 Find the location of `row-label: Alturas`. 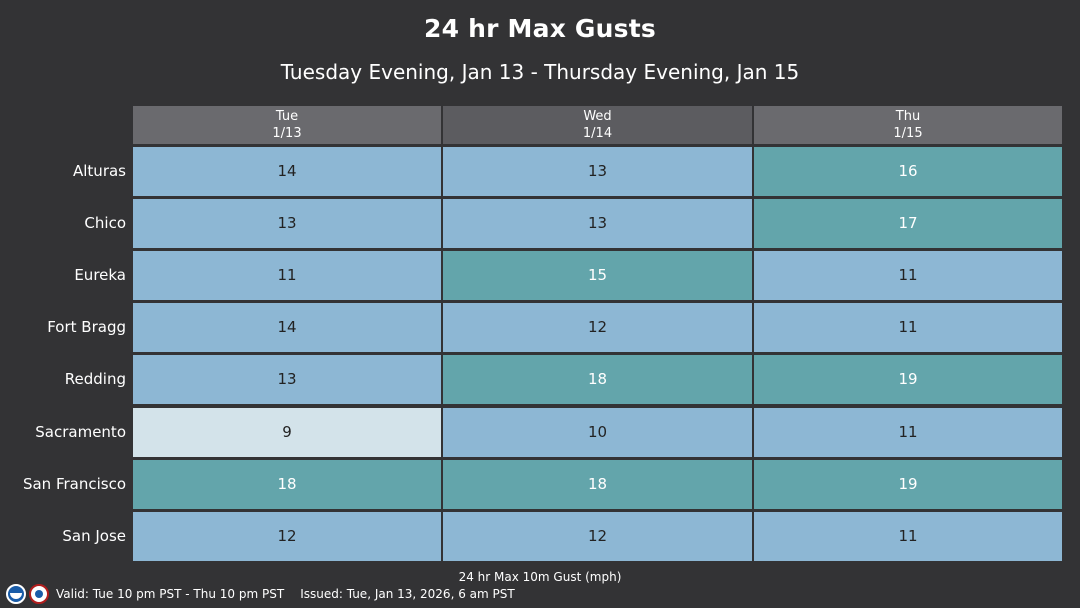

row-label: Alturas is located at coordinates (99, 171).